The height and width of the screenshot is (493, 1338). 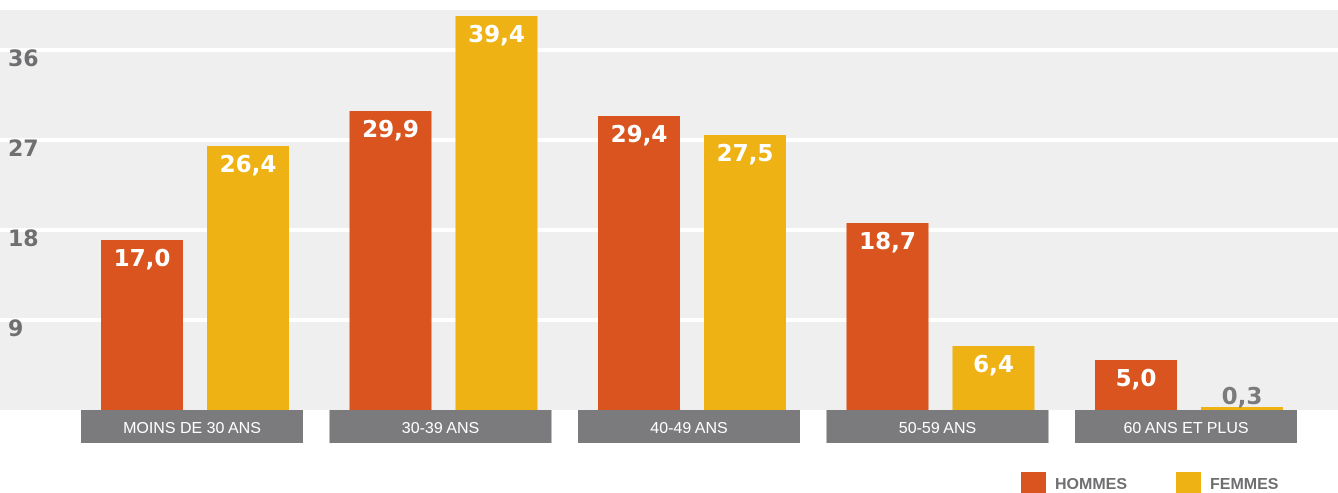 What do you see at coordinates (1136, 379) in the screenshot?
I see `data-label: 5,0` at bounding box center [1136, 379].